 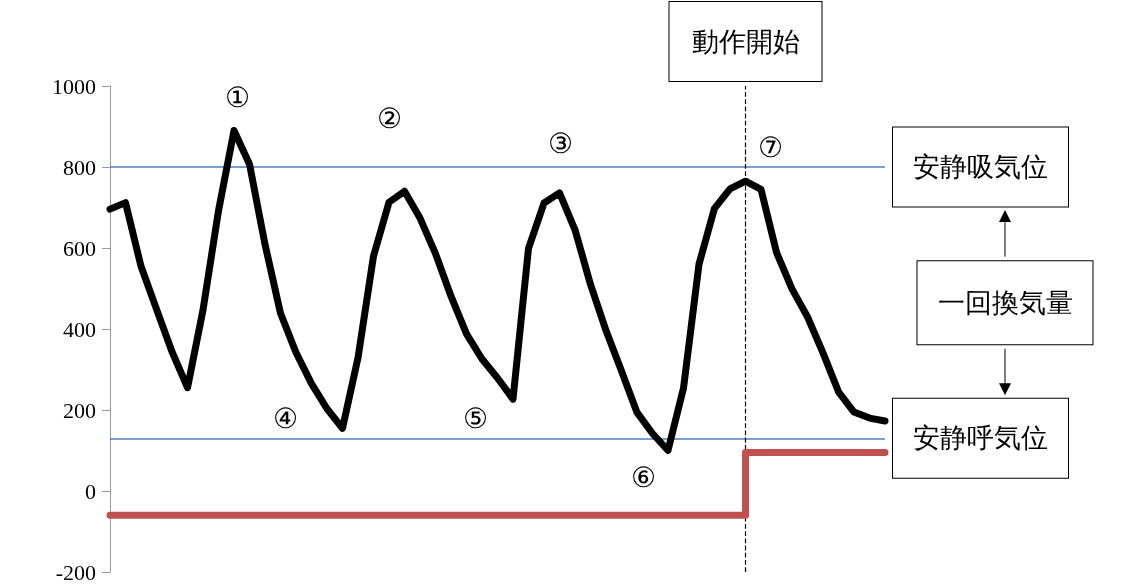 What do you see at coordinates (770, 147) in the screenshot?
I see `annotation: ⑦` at bounding box center [770, 147].